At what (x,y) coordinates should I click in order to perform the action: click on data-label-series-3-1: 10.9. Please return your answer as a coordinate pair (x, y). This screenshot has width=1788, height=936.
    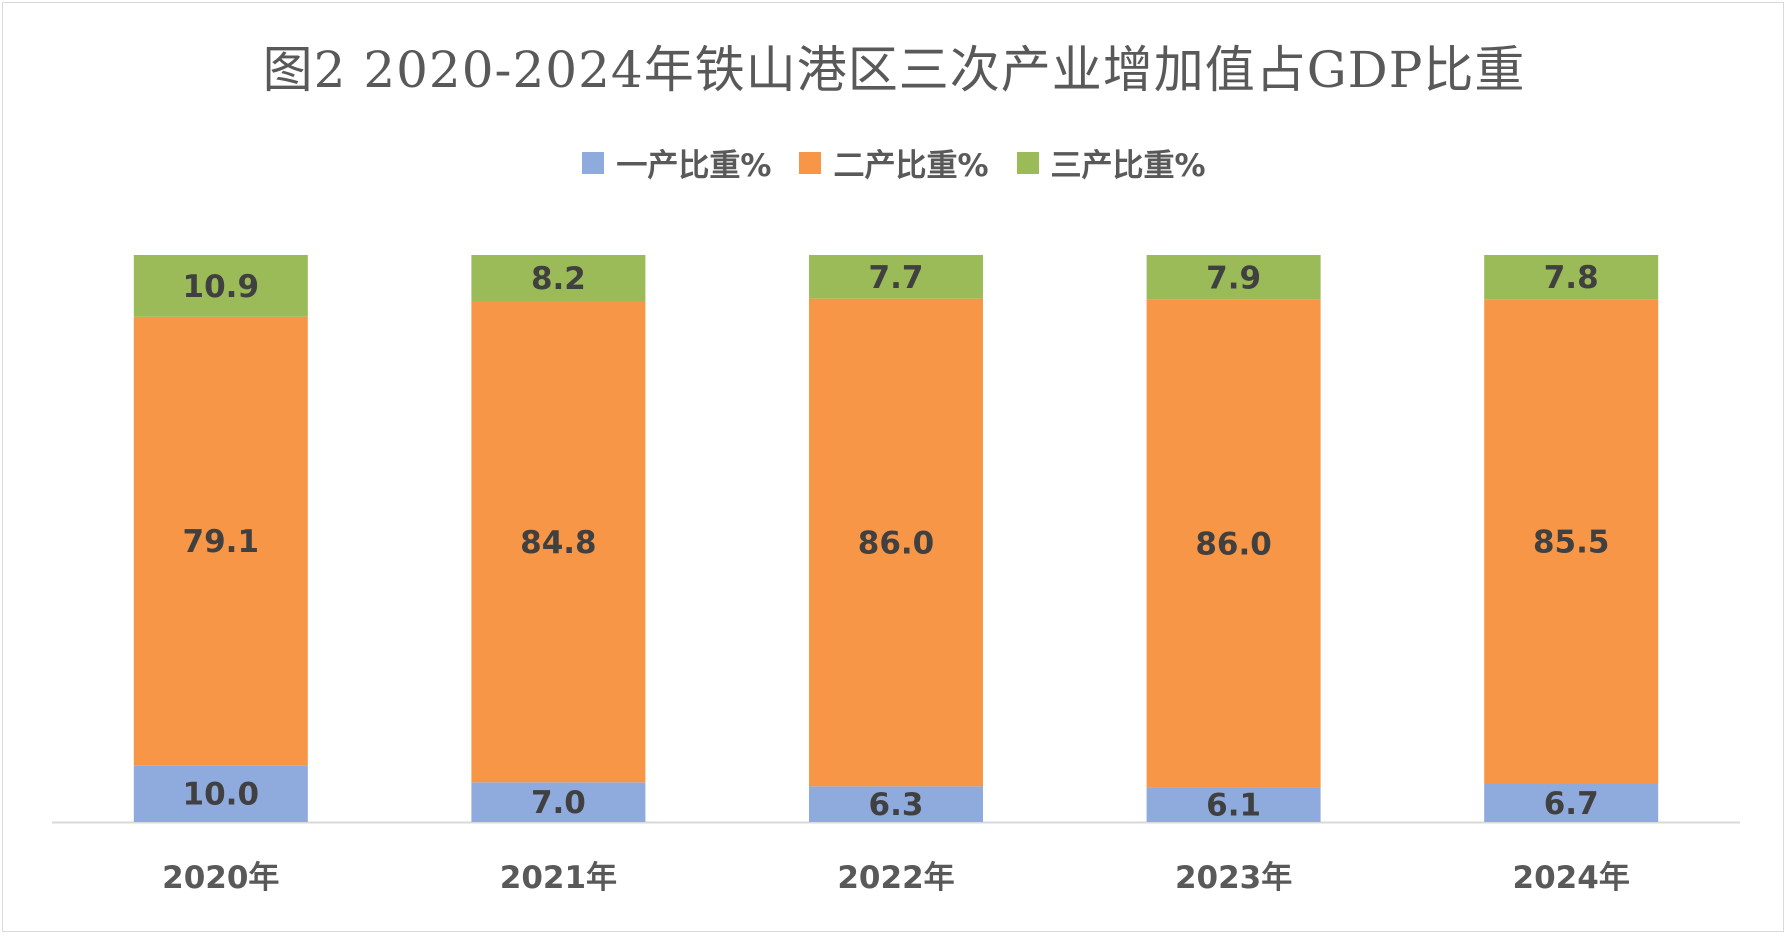
    Looking at the image, I should click on (221, 287).